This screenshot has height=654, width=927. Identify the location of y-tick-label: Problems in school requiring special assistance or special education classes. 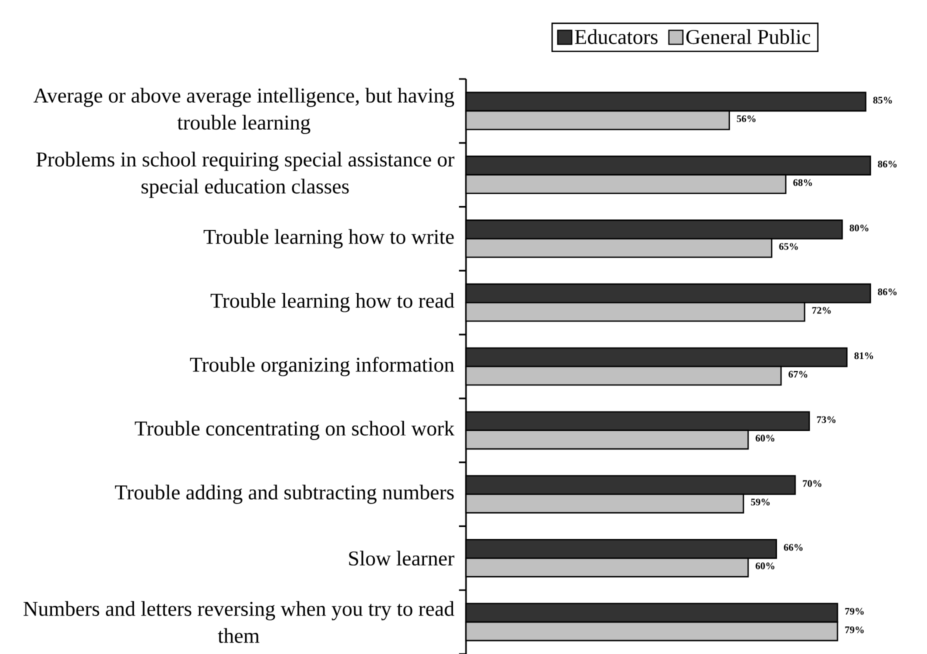
(245, 175).